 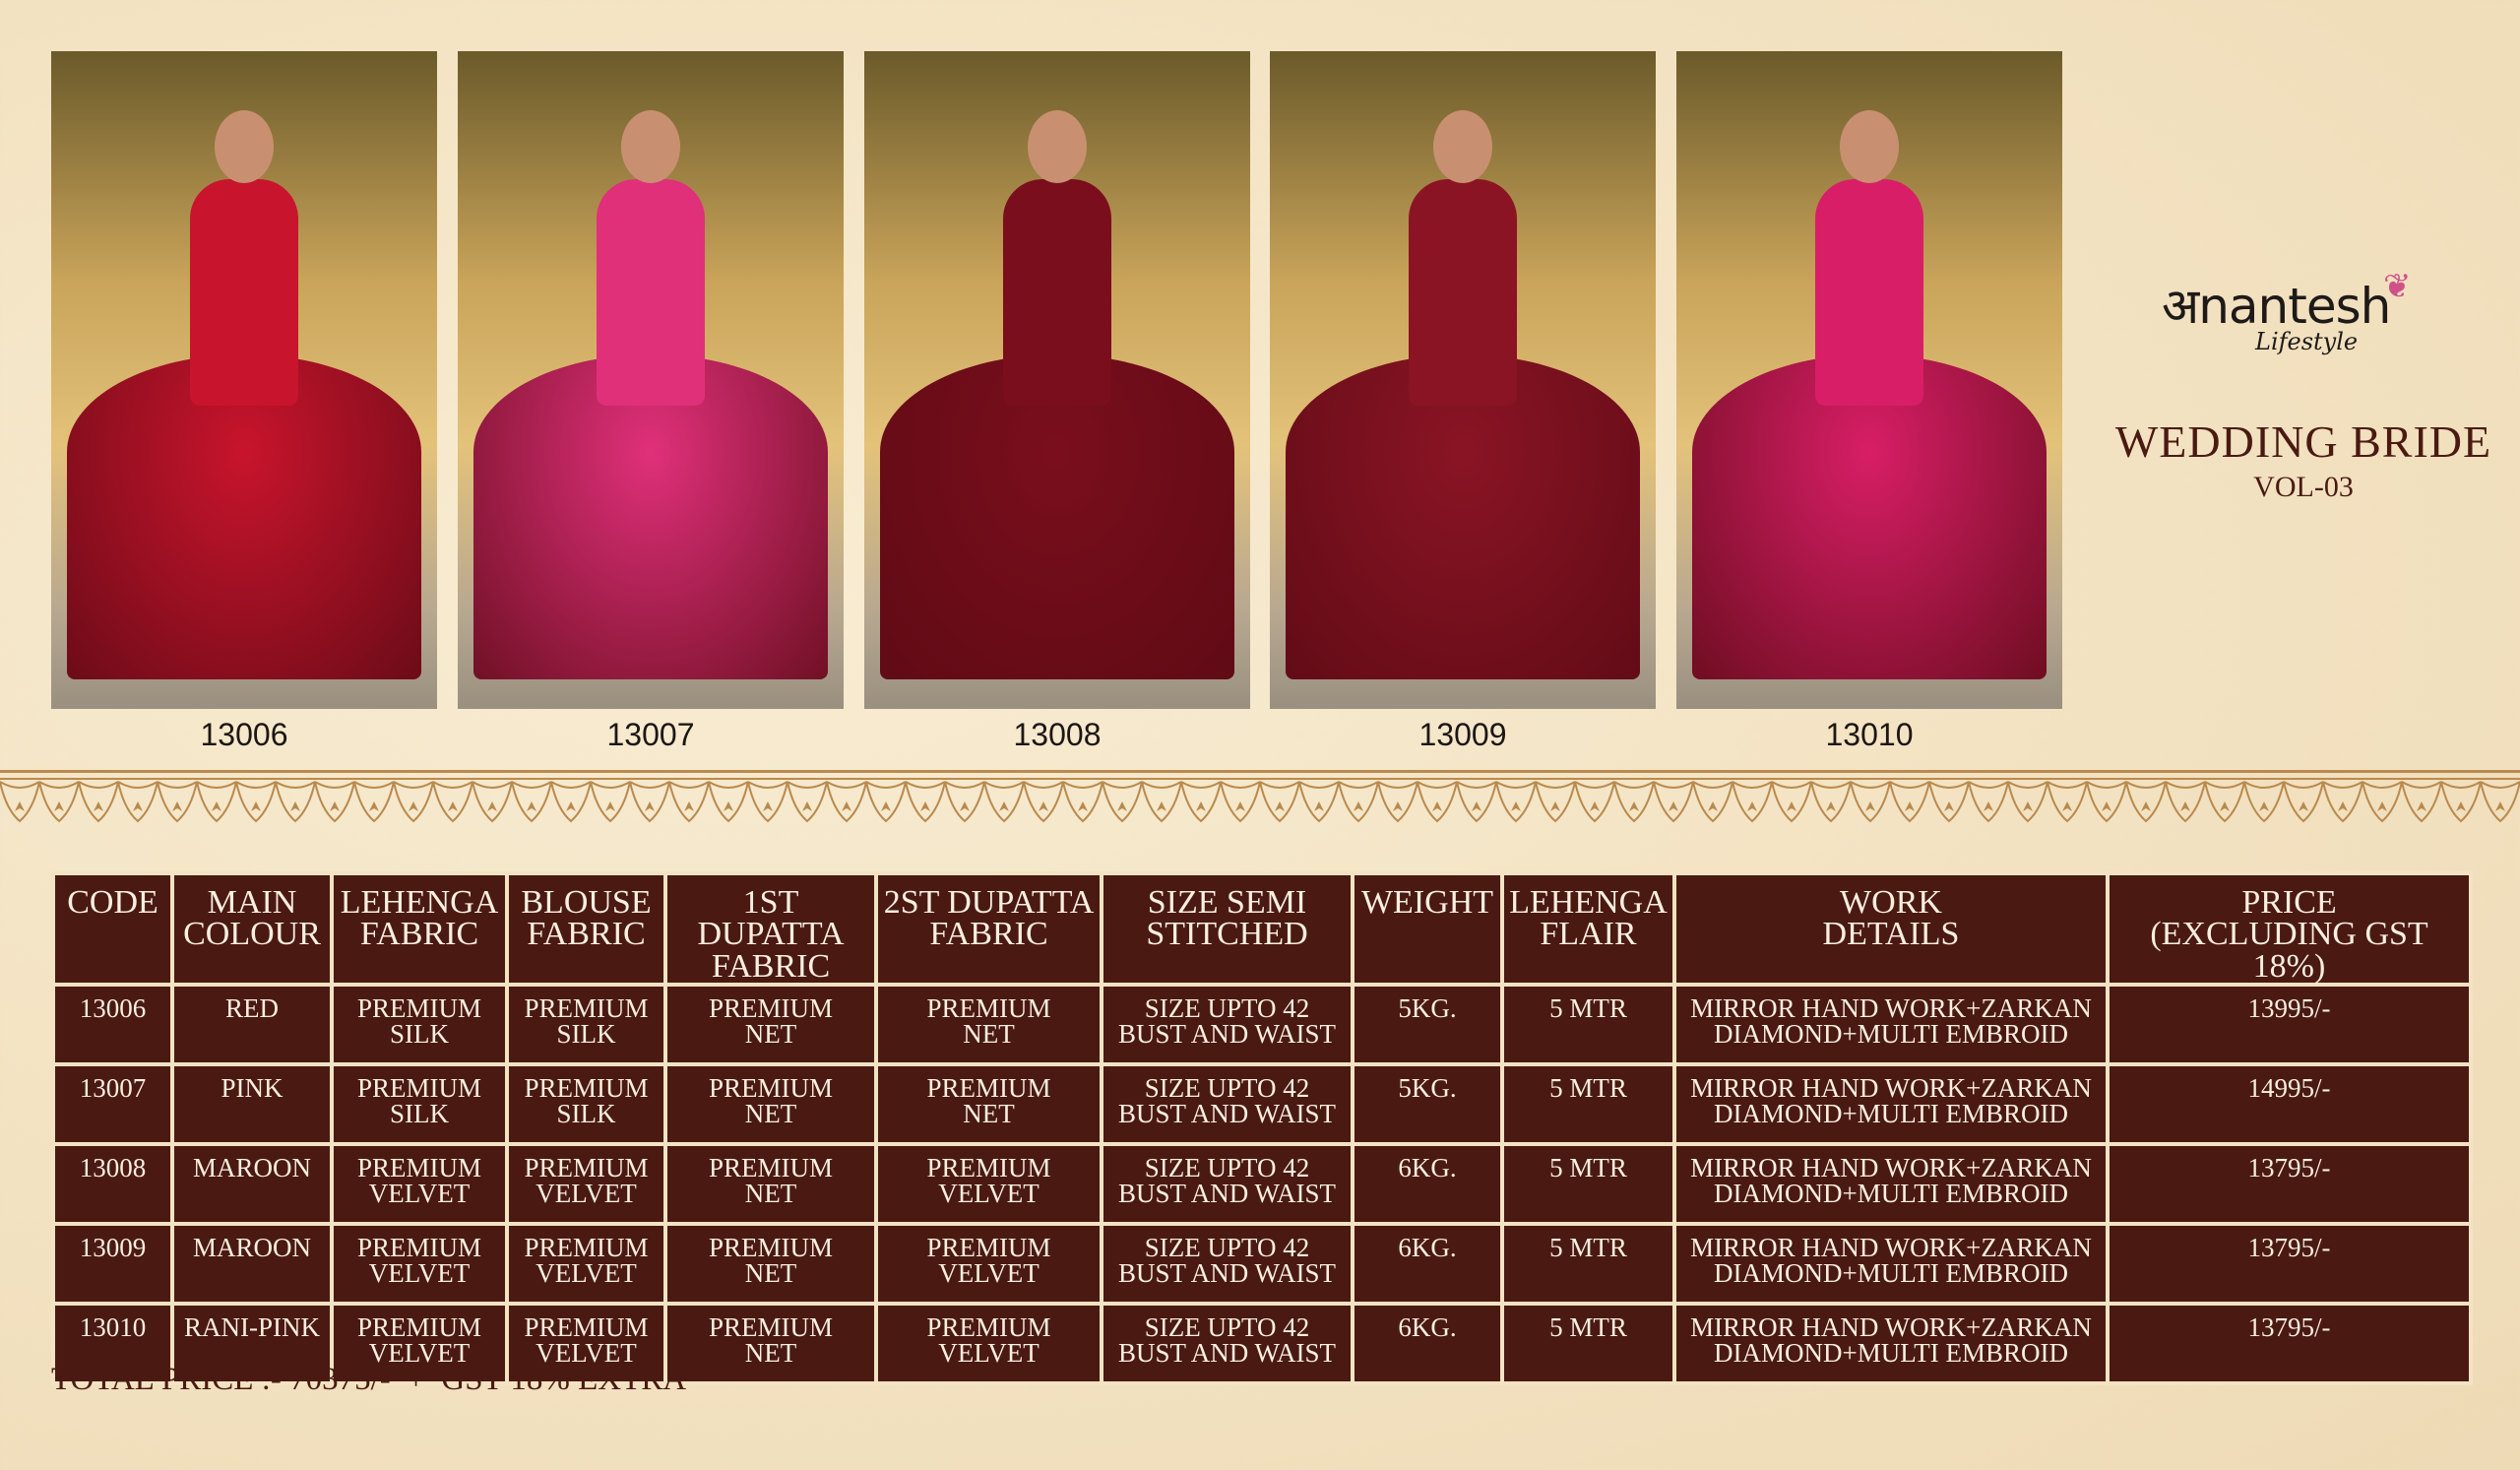 What do you see at coordinates (586, 929) in the screenshot?
I see `column-header: BLOUSE FABRIC` at bounding box center [586, 929].